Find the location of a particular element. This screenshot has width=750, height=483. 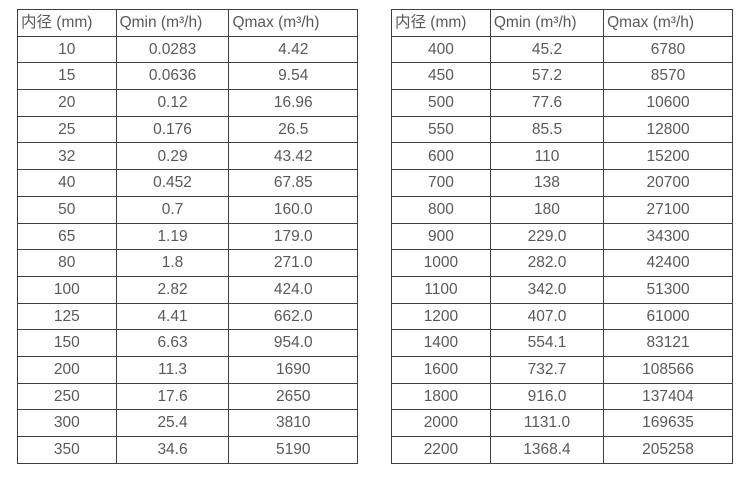

table-cell: 77.6 is located at coordinates (547, 103).